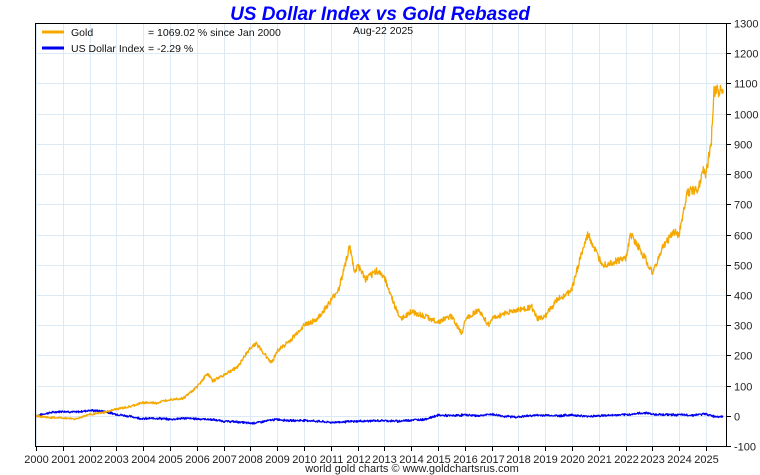 The height and width of the screenshot is (475, 760). I want to click on y-tick-label: 1300, so click(746, 25).